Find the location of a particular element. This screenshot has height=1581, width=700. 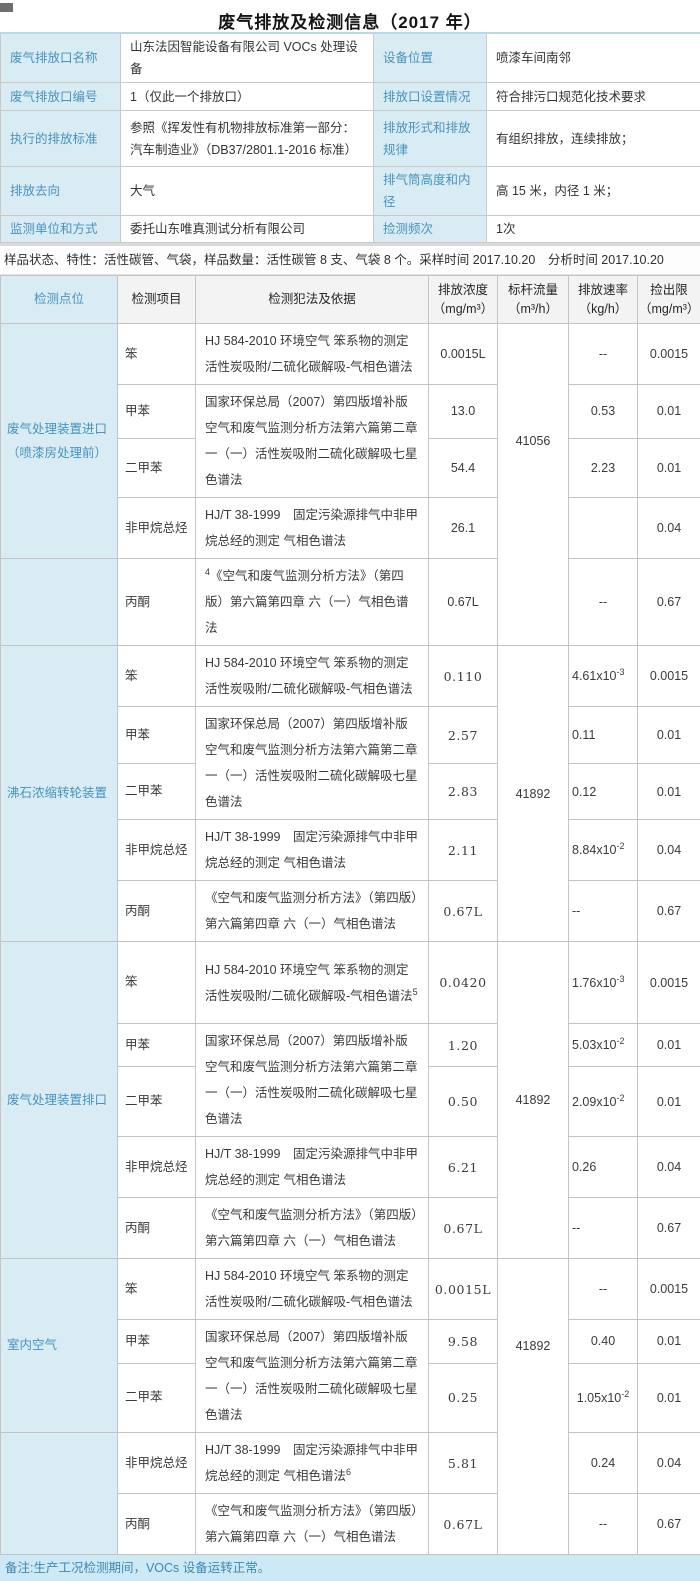

rate-cell: 0.11 is located at coordinates (603, 735).